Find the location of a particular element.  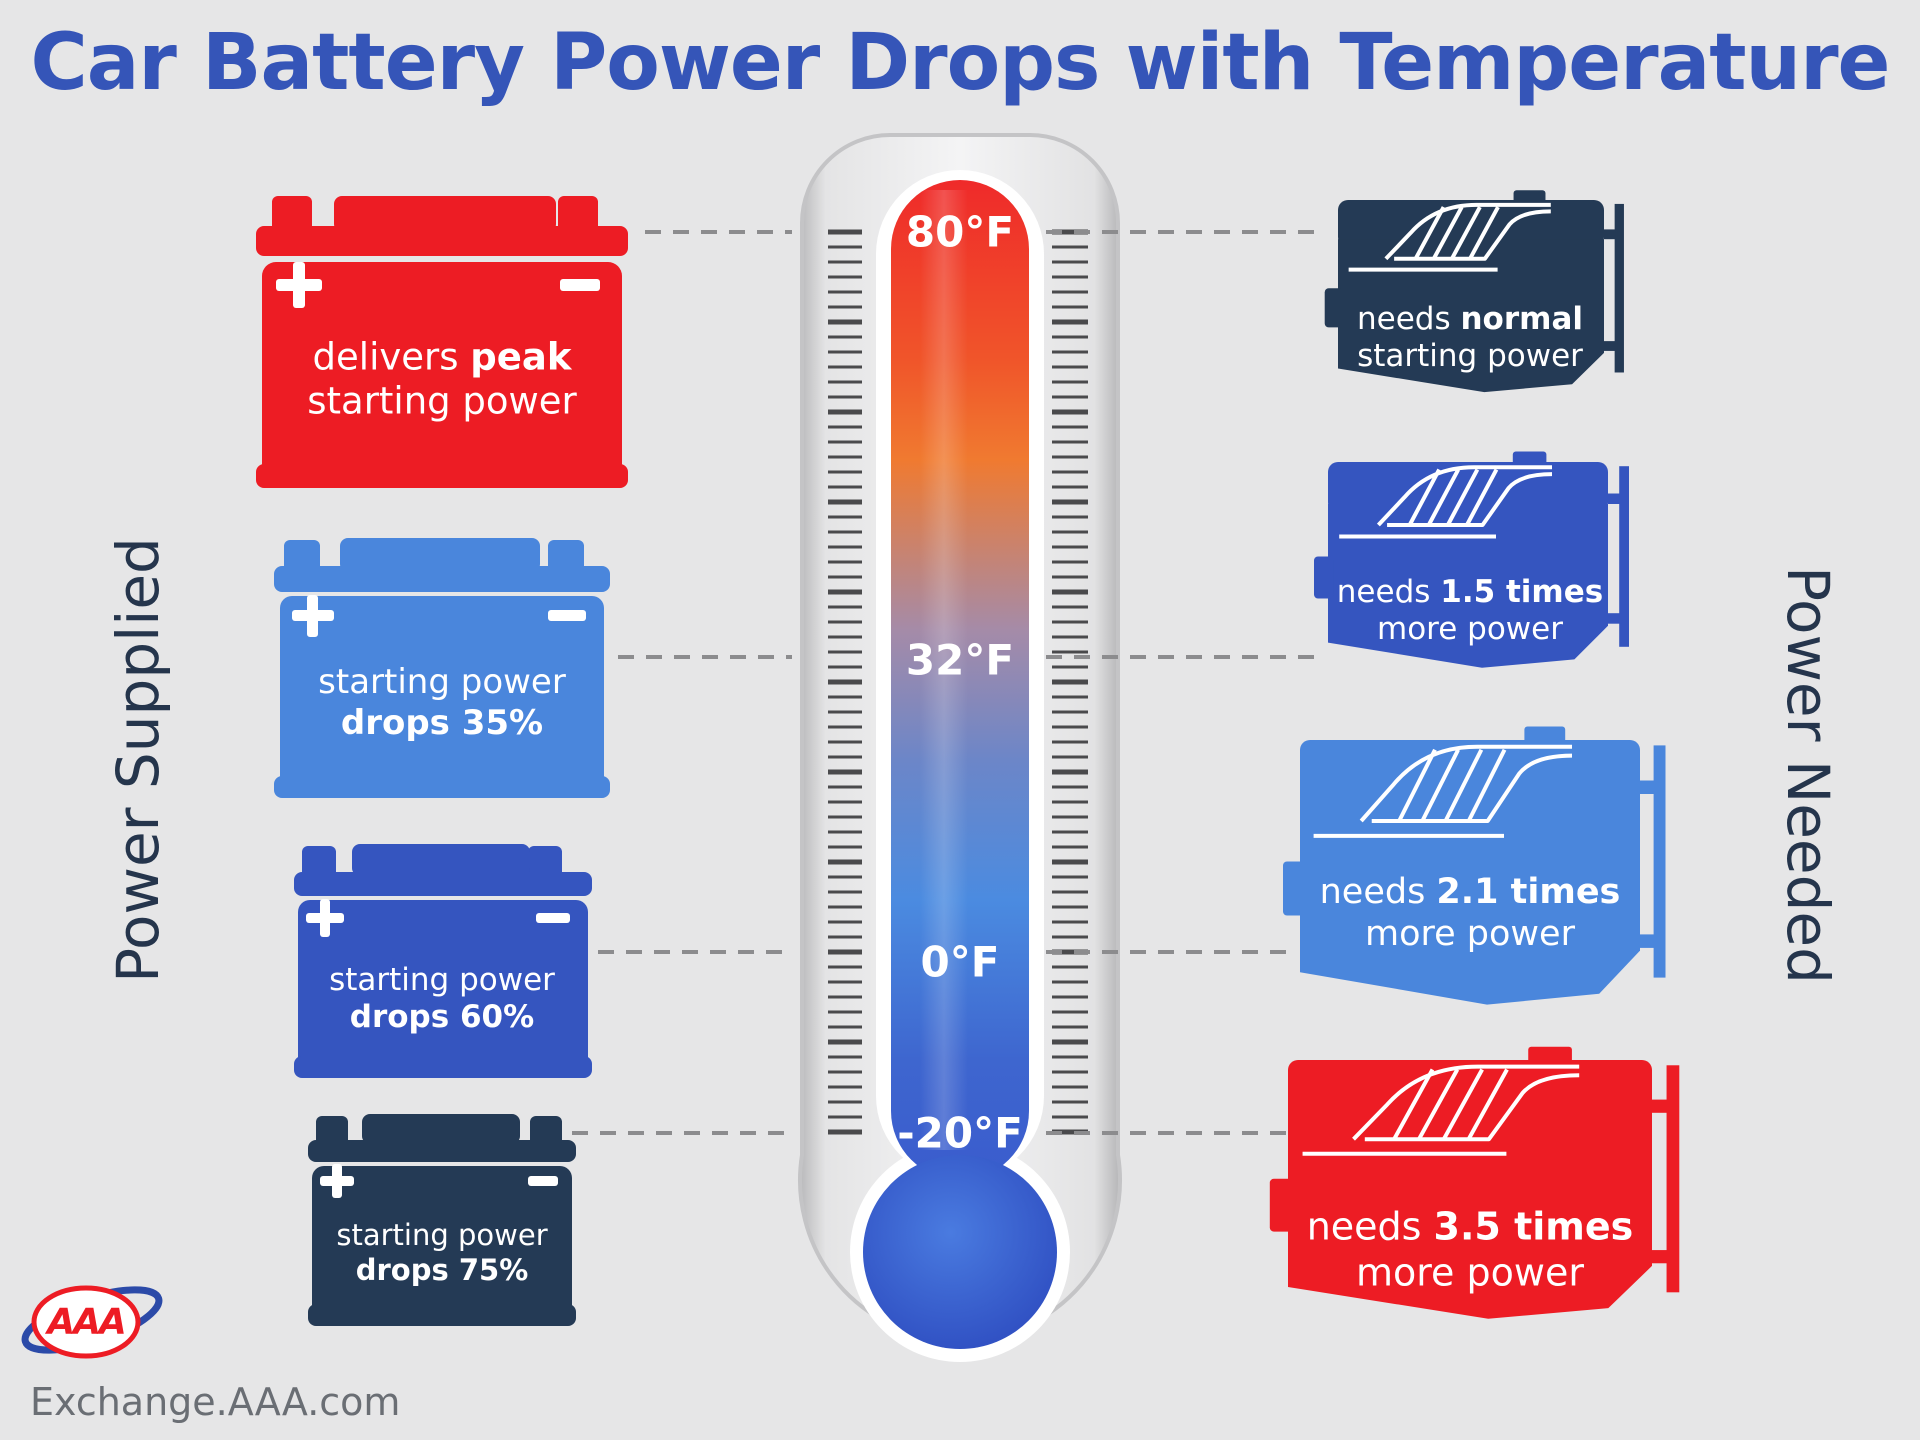

thermometer is located at coordinates (960, 747).